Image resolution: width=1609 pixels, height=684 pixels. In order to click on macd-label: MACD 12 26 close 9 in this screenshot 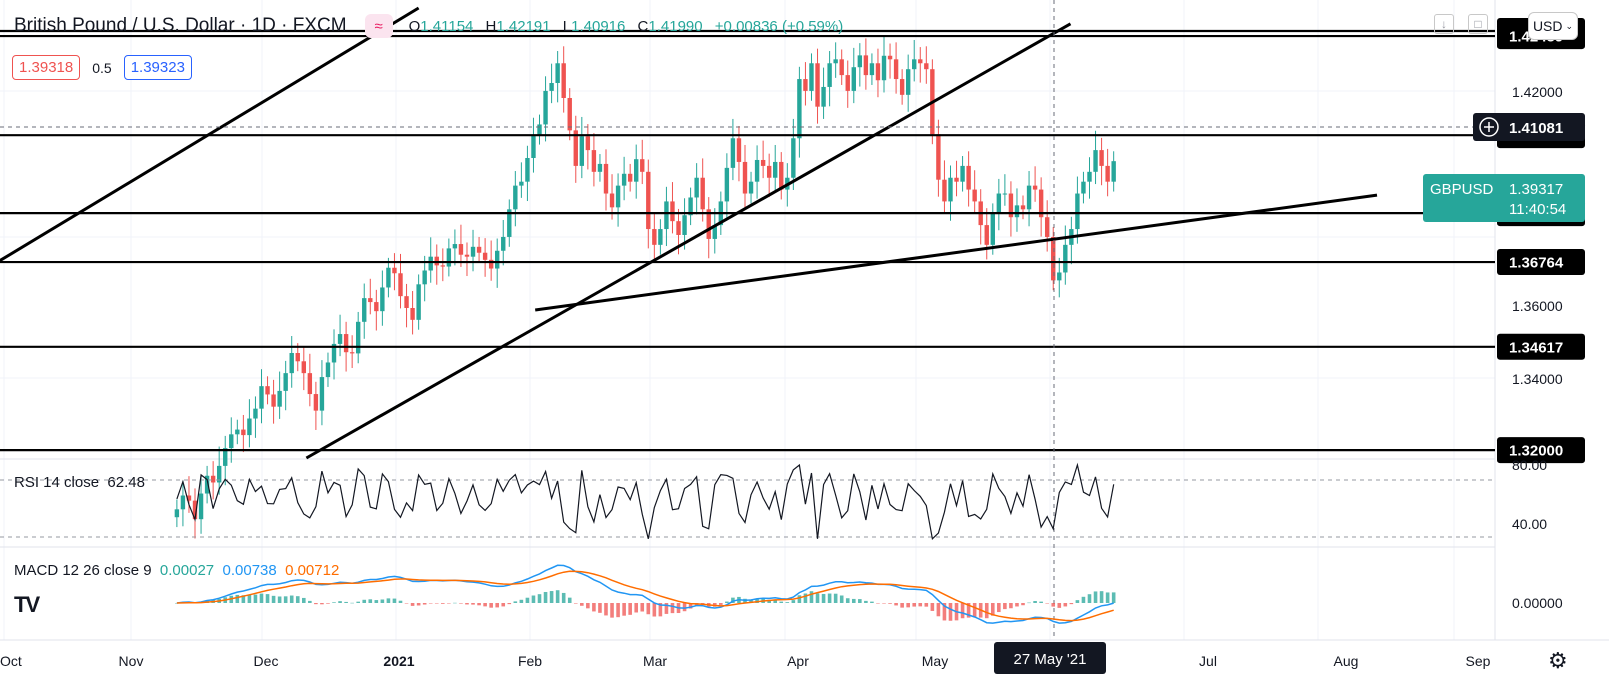, I will do `click(83, 570)`.